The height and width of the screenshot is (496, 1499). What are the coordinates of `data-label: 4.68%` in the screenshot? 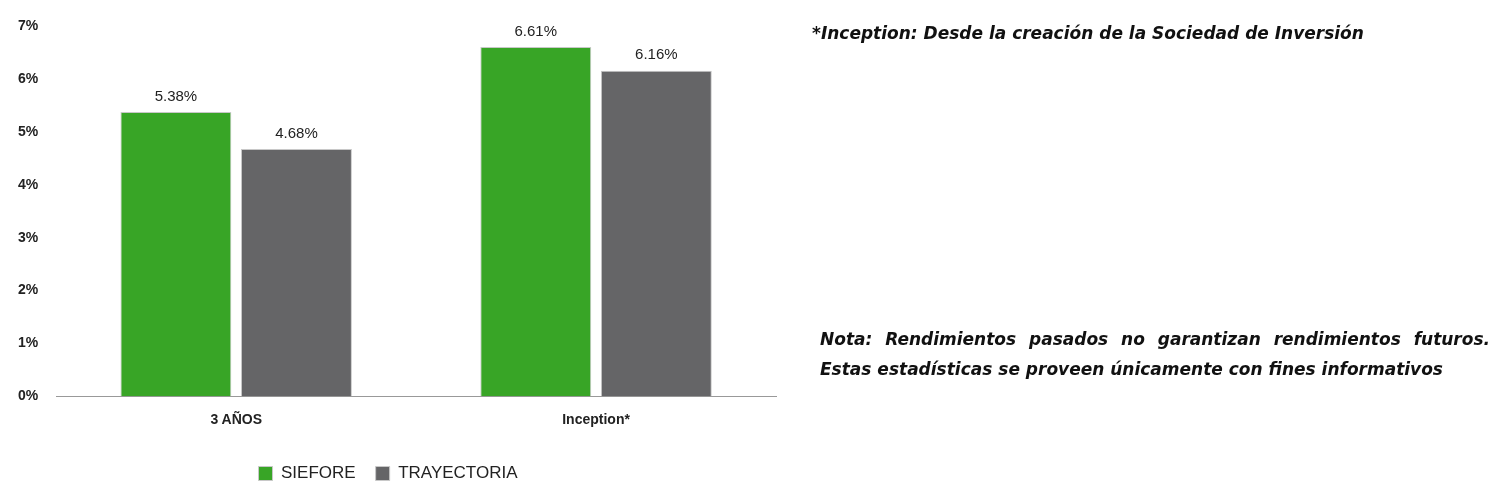 It's located at (296, 132).